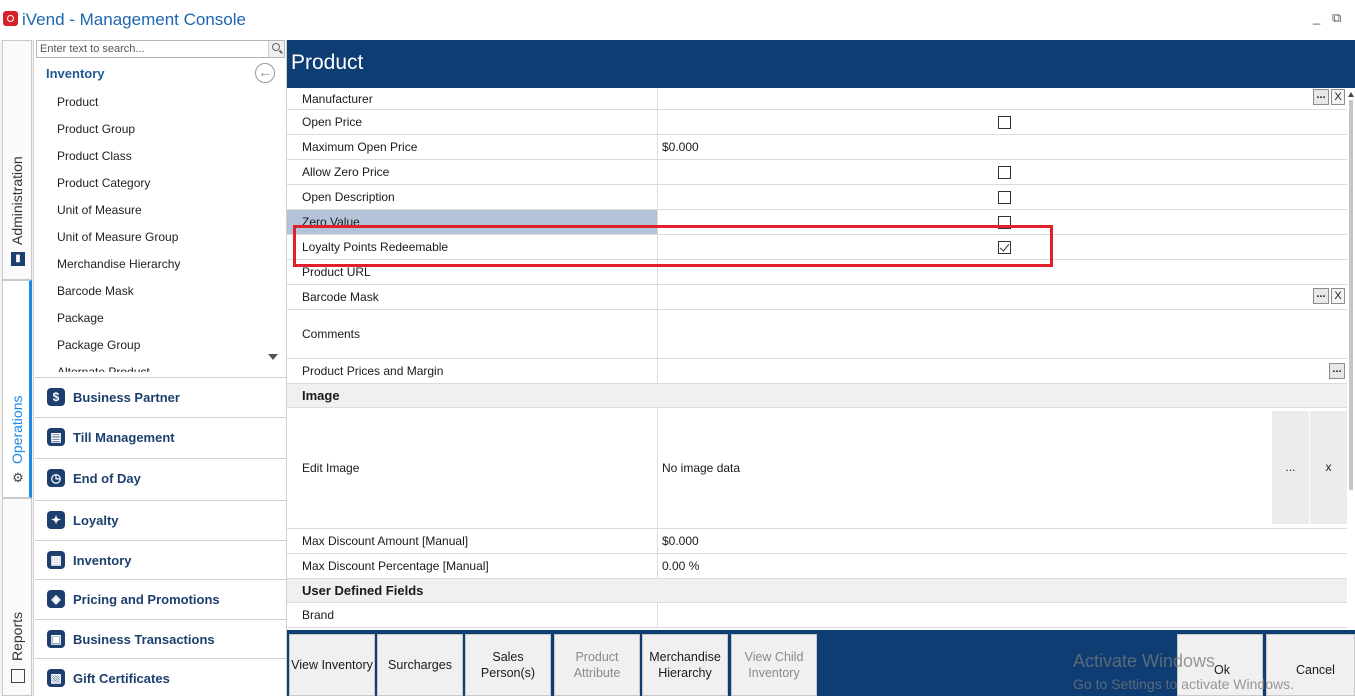 This screenshot has height=696, width=1355. I want to click on sidebar-item-package: Package, so click(80, 318).